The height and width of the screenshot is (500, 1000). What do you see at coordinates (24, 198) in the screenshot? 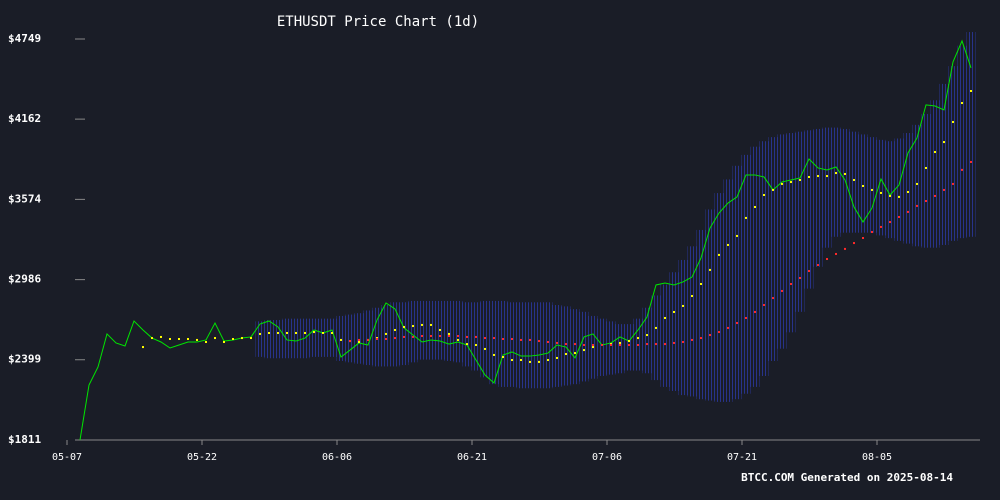
I see `y-tick-label: $3574` at bounding box center [24, 198].